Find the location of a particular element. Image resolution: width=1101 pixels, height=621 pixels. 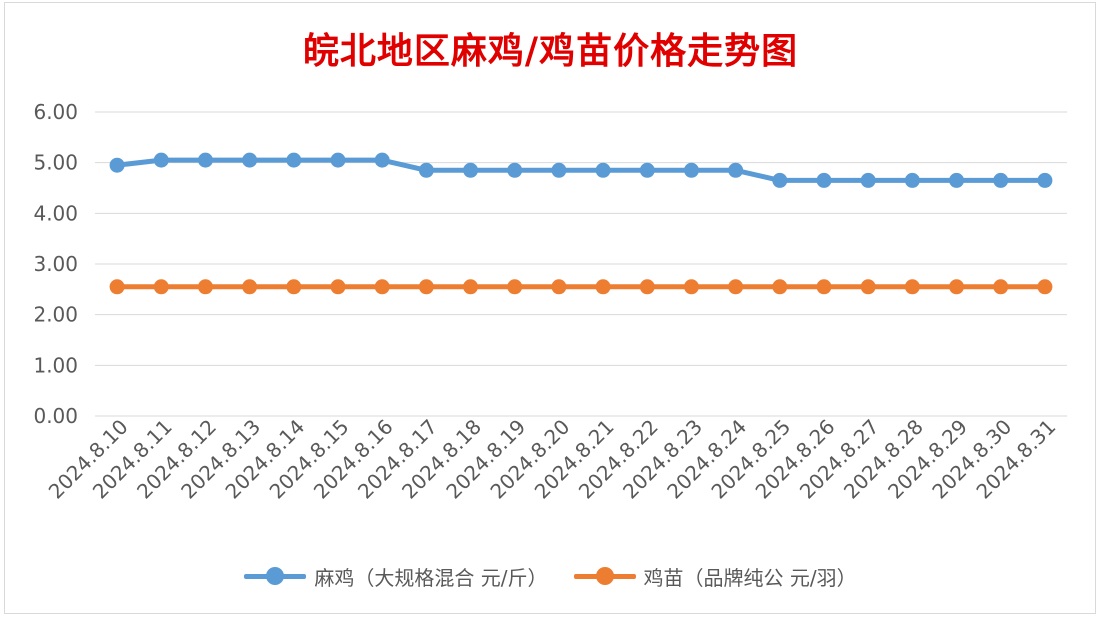

legend-item-machicken: 麻鸡（大规格混合 元/斤） is located at coordinates (396, 576).